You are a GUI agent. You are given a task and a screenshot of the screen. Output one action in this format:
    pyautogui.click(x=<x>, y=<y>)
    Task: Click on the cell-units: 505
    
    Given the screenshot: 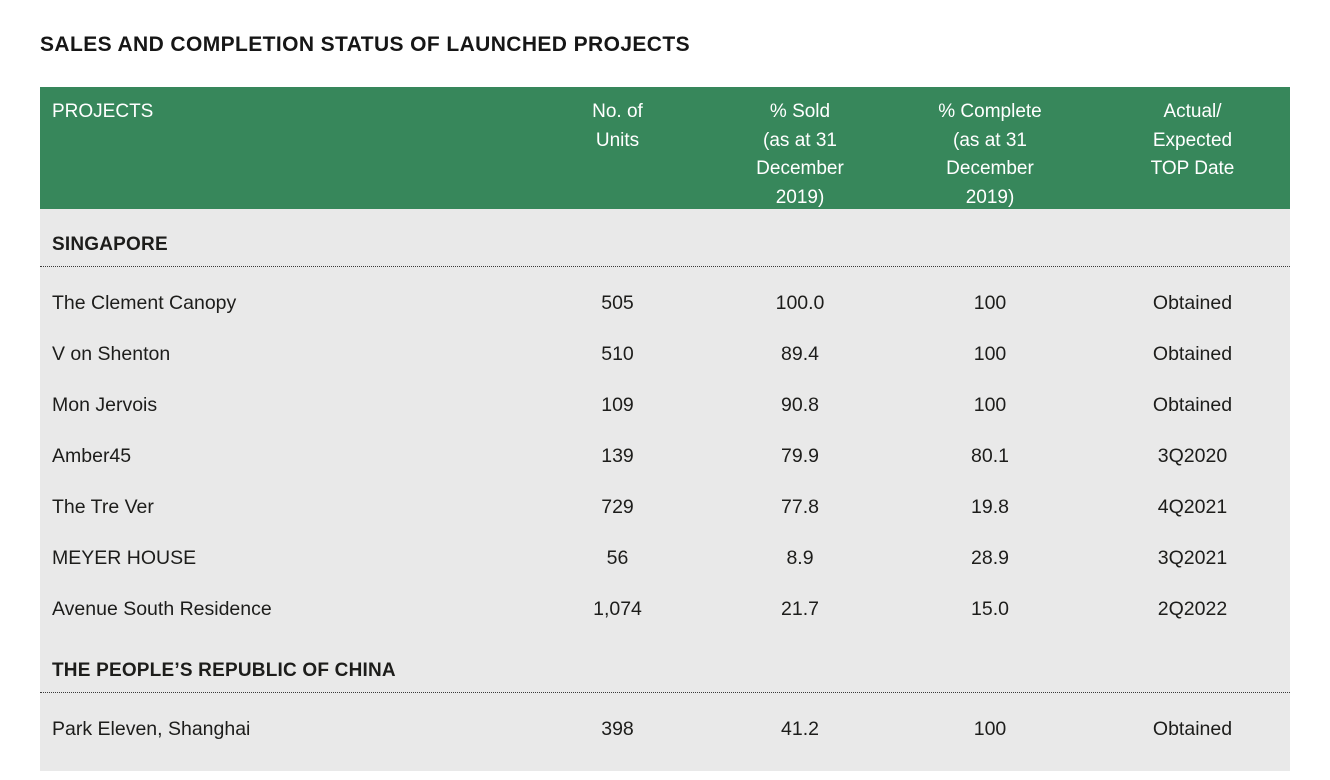 What is the action you would take?
    pyautogui.click(x=617, y=303)
    